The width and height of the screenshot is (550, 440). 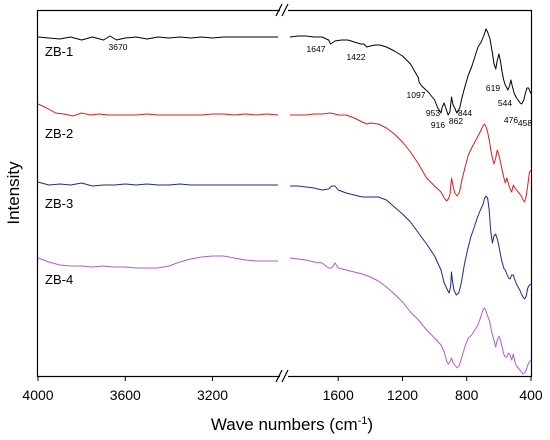 What do you see at coordinates (511, 120) in the screenshot?
I see `peak-label-476: 476` at bounding box center [511, 120].